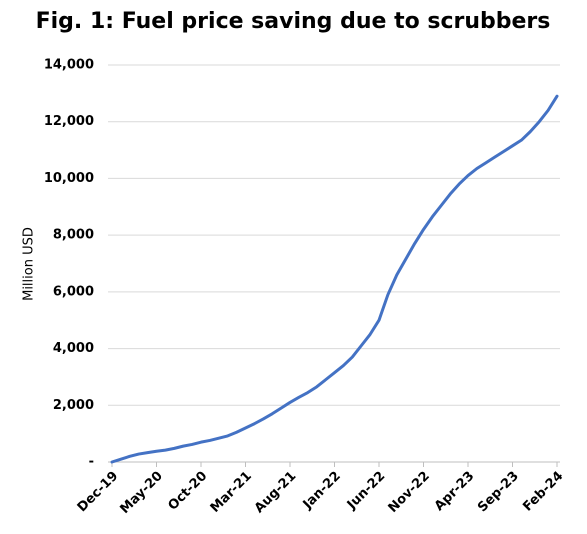 The height and width of the screenshot is (534, 587). Describe the element at coordinates (73, 235) in the screenshot. I see `y-tick-label: 8,000` at that location.